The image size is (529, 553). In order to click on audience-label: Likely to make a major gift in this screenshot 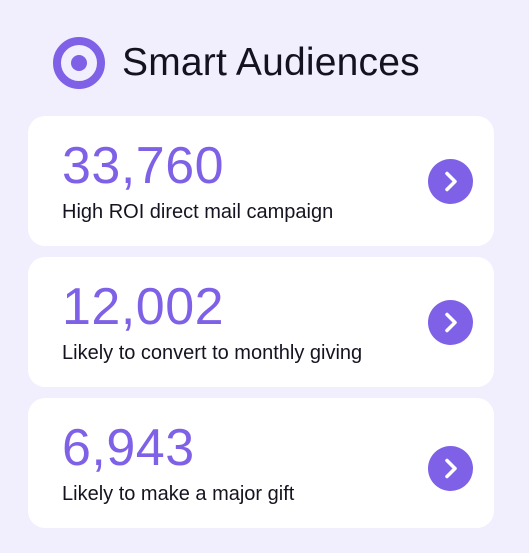, I will do `click(178, 494)`.